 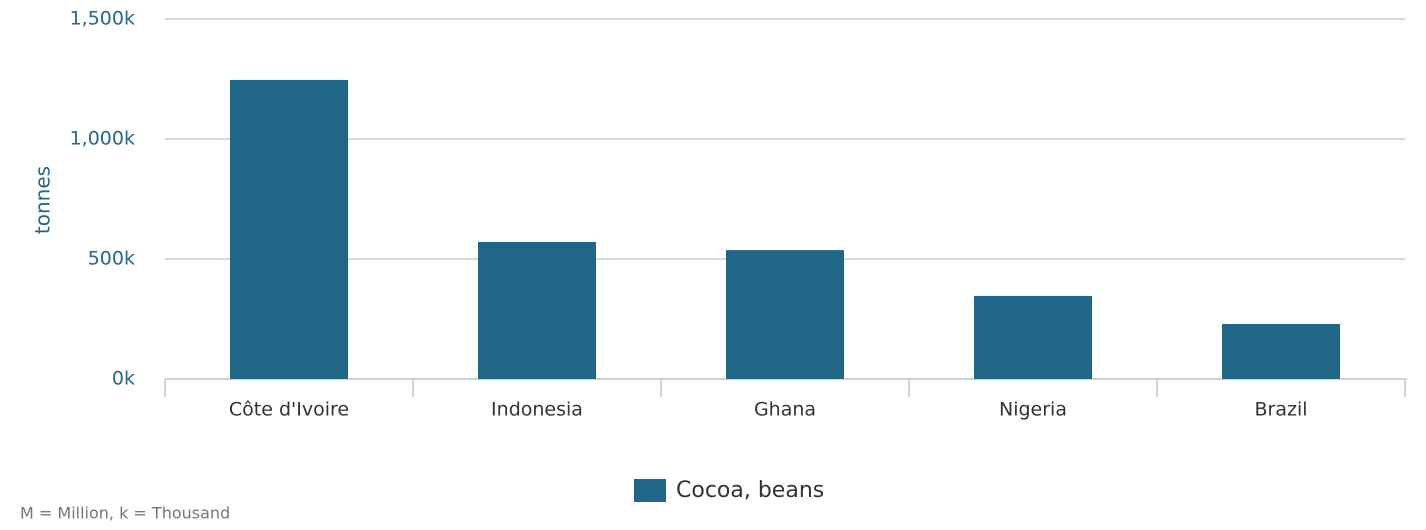 I want to click on x-tick-label: Côte d'Ivoire, so click(x=289, y=410).